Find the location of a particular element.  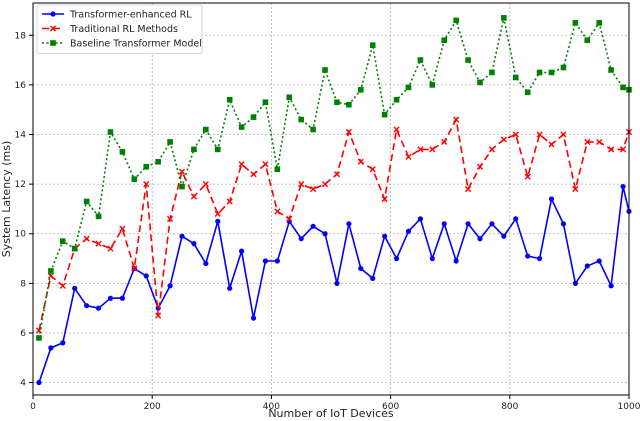

legend-entry: Transformer-enhanced RL is located at coordinates (117, 15).